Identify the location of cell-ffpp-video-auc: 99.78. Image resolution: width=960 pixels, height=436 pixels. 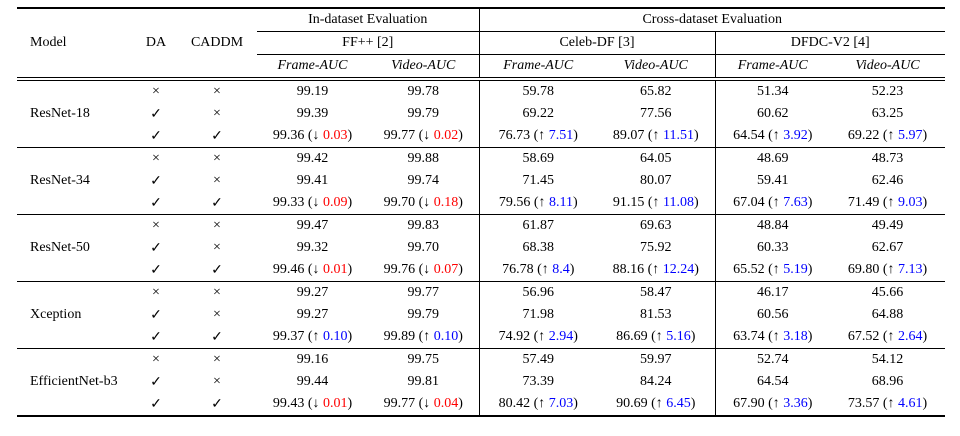
(423, 91).